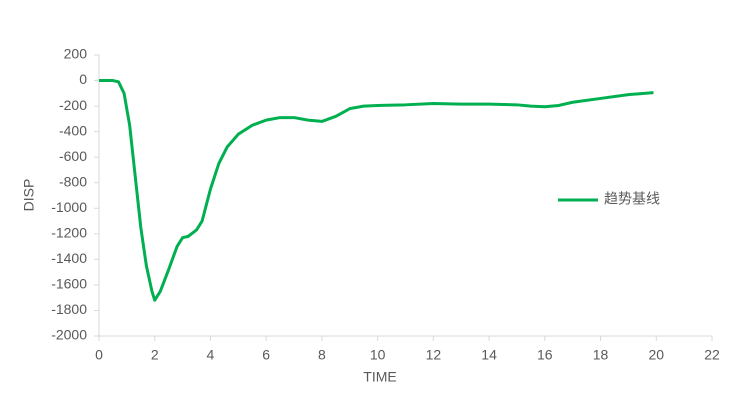 This screenshot has height=419, width=733. What do you see at coordinates (434, 355) in the screenshot?
I see `x-tick-label: 12` at bounding box center [434, 355].